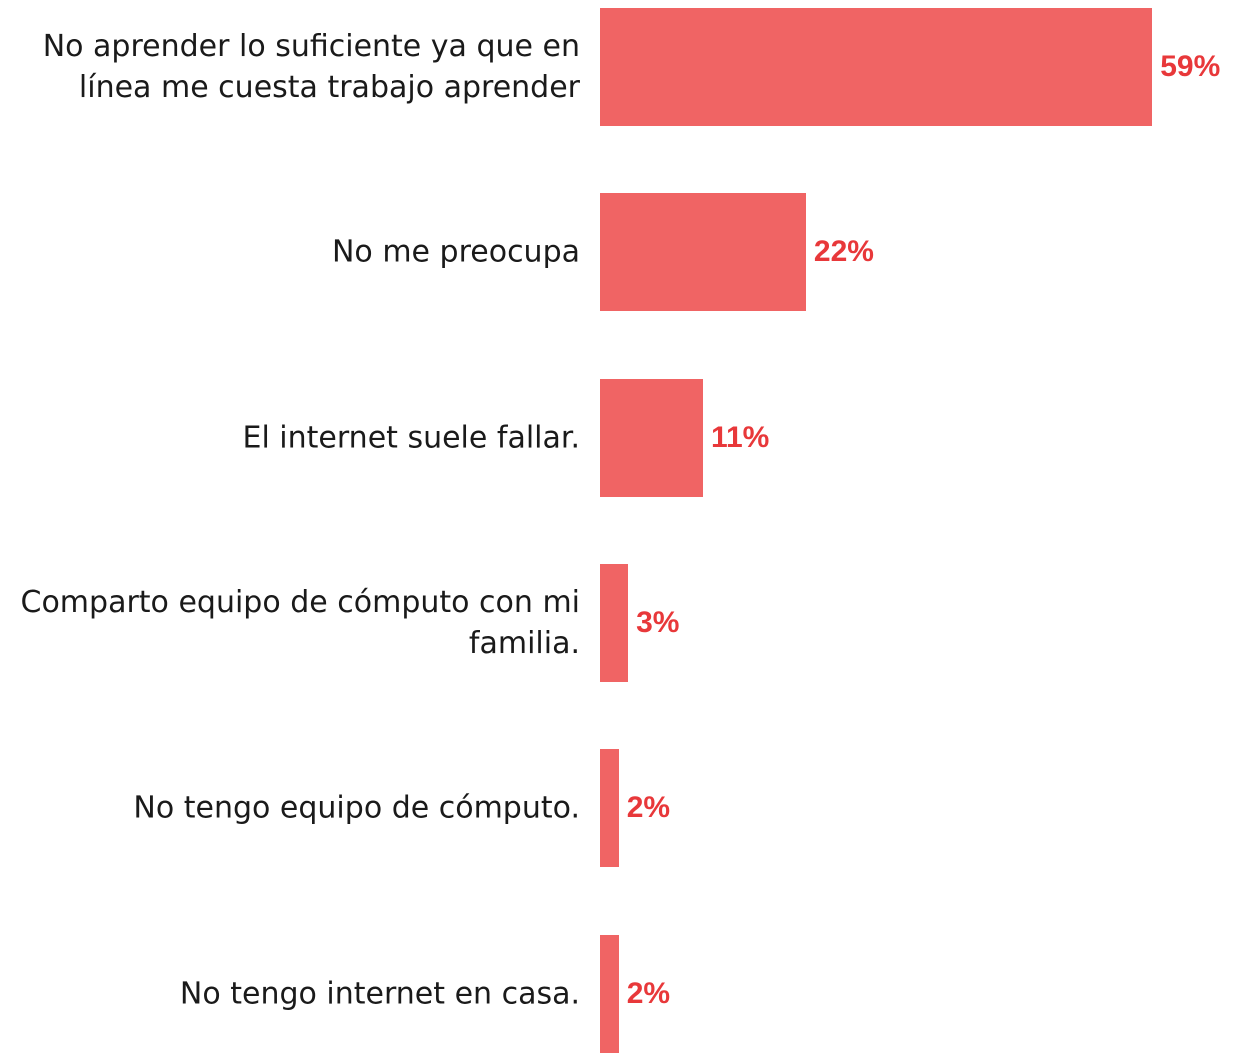 Image resolution: width=1239 pixels, height=1053 pixels. I want to click on value-label: 22%, so click(843, 252).